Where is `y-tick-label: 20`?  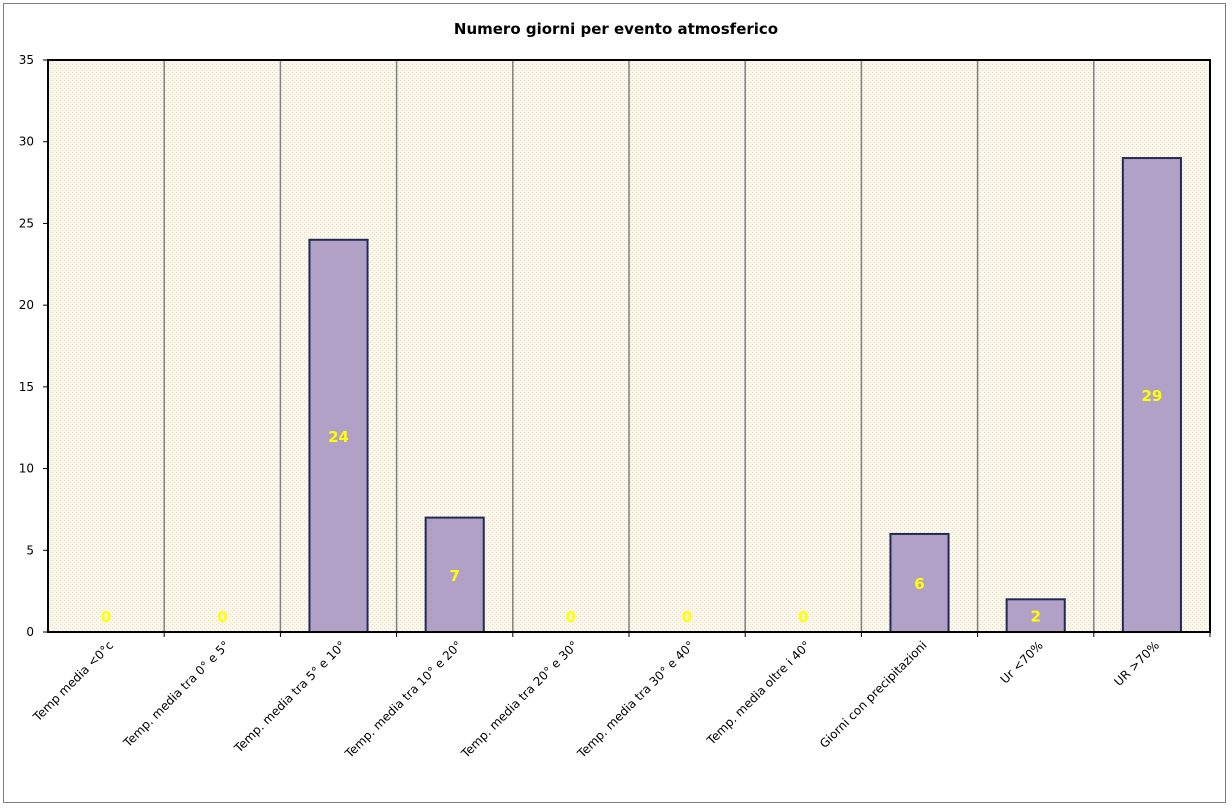
y-tick-label: 20 is located at coordinates (26, 305).